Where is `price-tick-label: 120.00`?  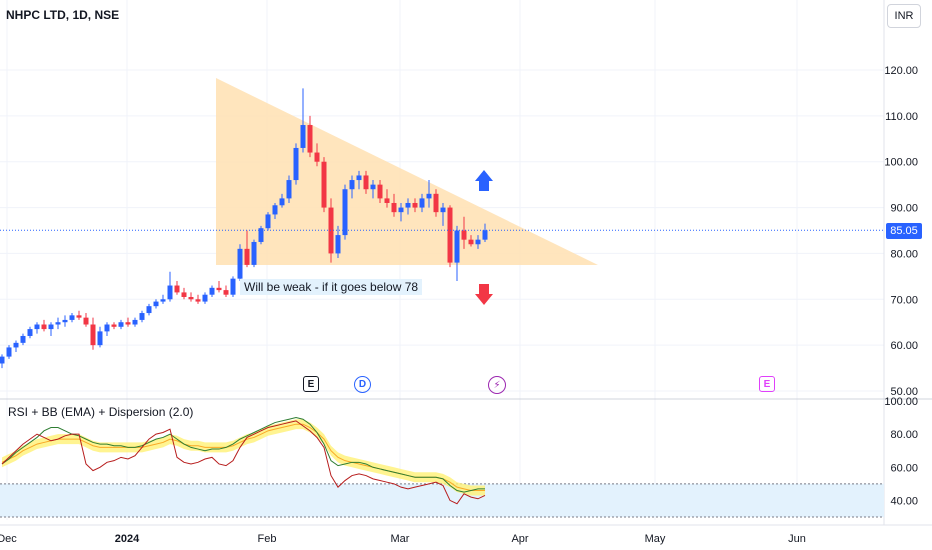 price-tick-label: 120.00 is located at coordinates (901, 71).